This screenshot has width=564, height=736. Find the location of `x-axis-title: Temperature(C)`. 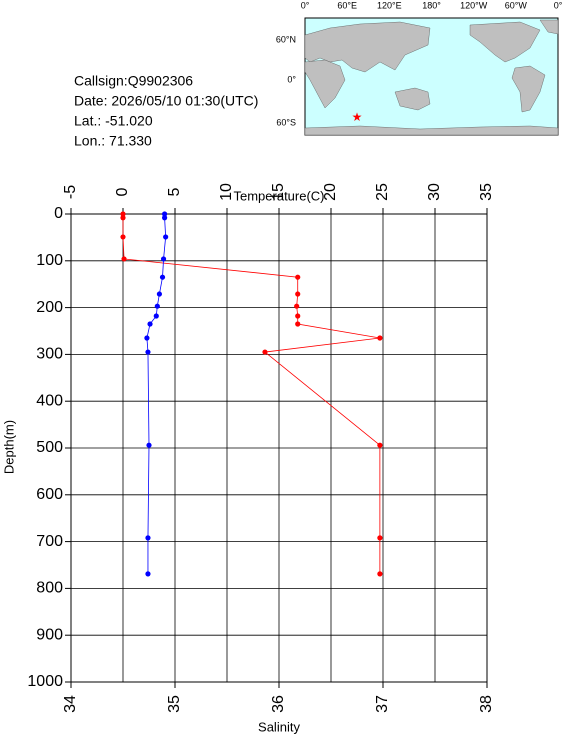

x-axis-title: Temperature(C) is located at coordinates (278, 195).